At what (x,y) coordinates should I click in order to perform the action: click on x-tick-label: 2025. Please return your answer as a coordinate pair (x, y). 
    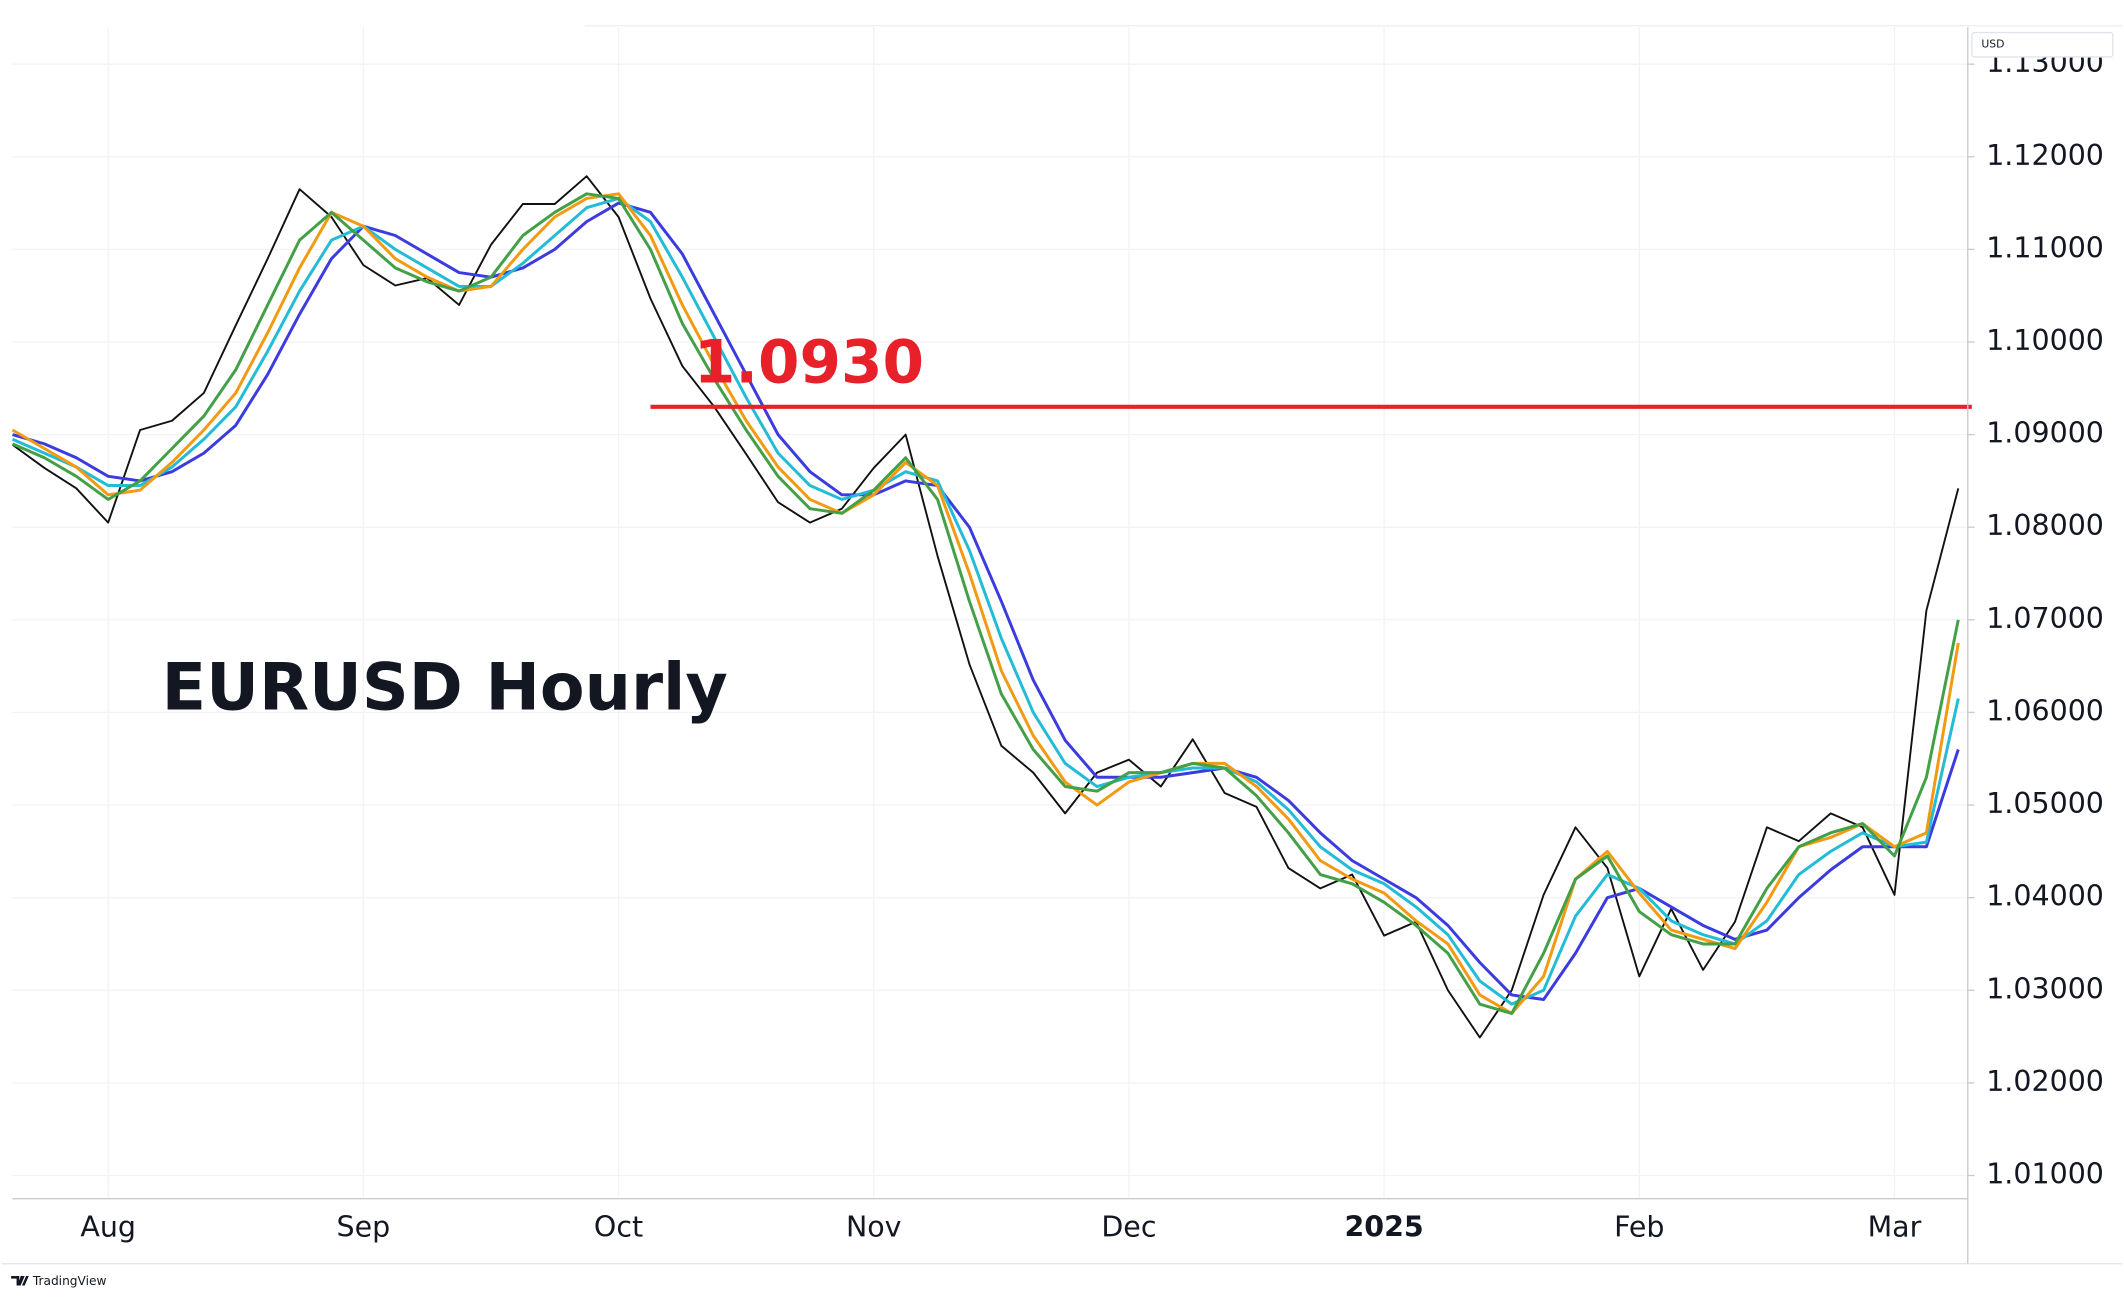
    Looking at the image, I should click on (1383, 1226).